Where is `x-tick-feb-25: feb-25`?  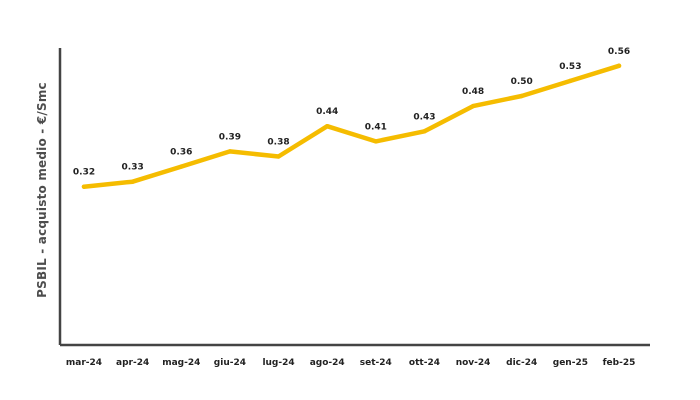
x-tick-feb-25: feb-25 is located at coordinates (619, 363).